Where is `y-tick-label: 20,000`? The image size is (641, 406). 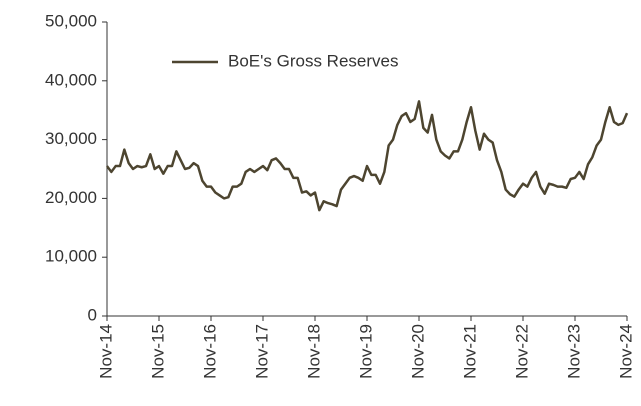
y-tick-label: 20,000 is located at coordinates (71, 197).